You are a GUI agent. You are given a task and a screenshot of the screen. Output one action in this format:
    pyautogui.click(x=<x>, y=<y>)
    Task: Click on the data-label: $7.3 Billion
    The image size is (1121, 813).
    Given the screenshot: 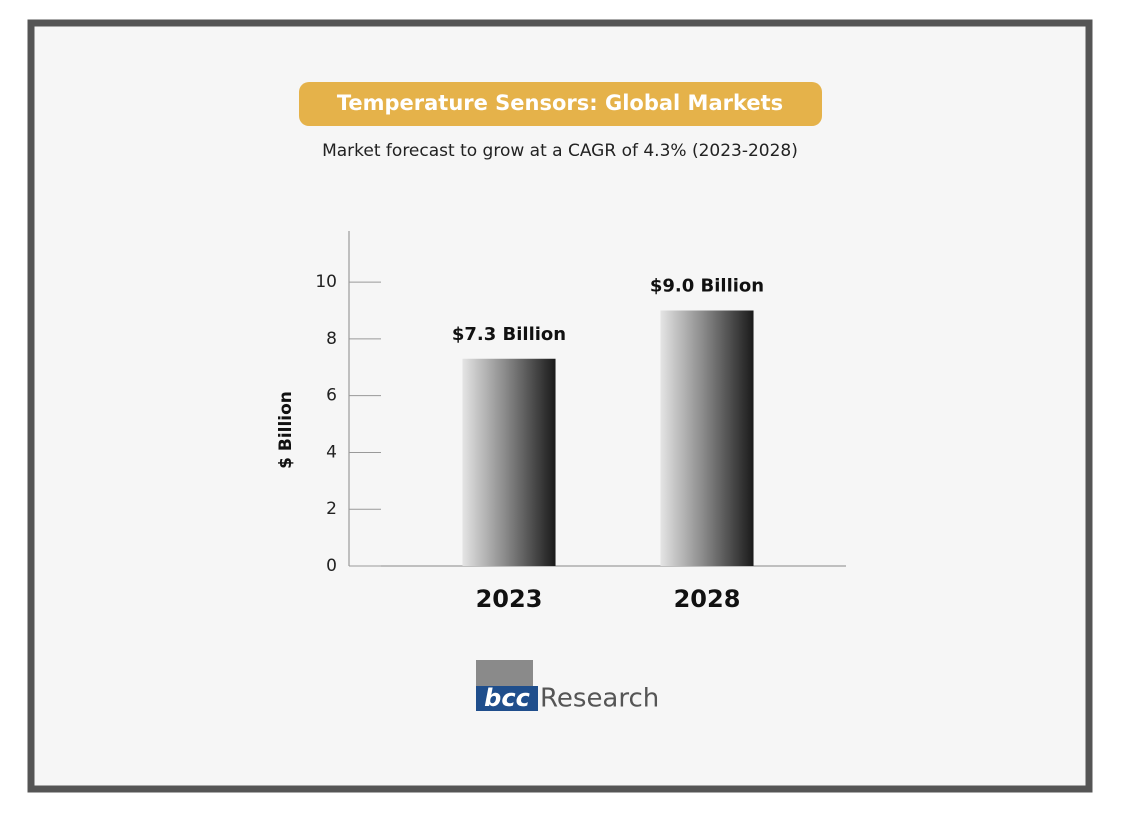 What is the action you would take?
    pyautogui.click(x=509, y=334)
    